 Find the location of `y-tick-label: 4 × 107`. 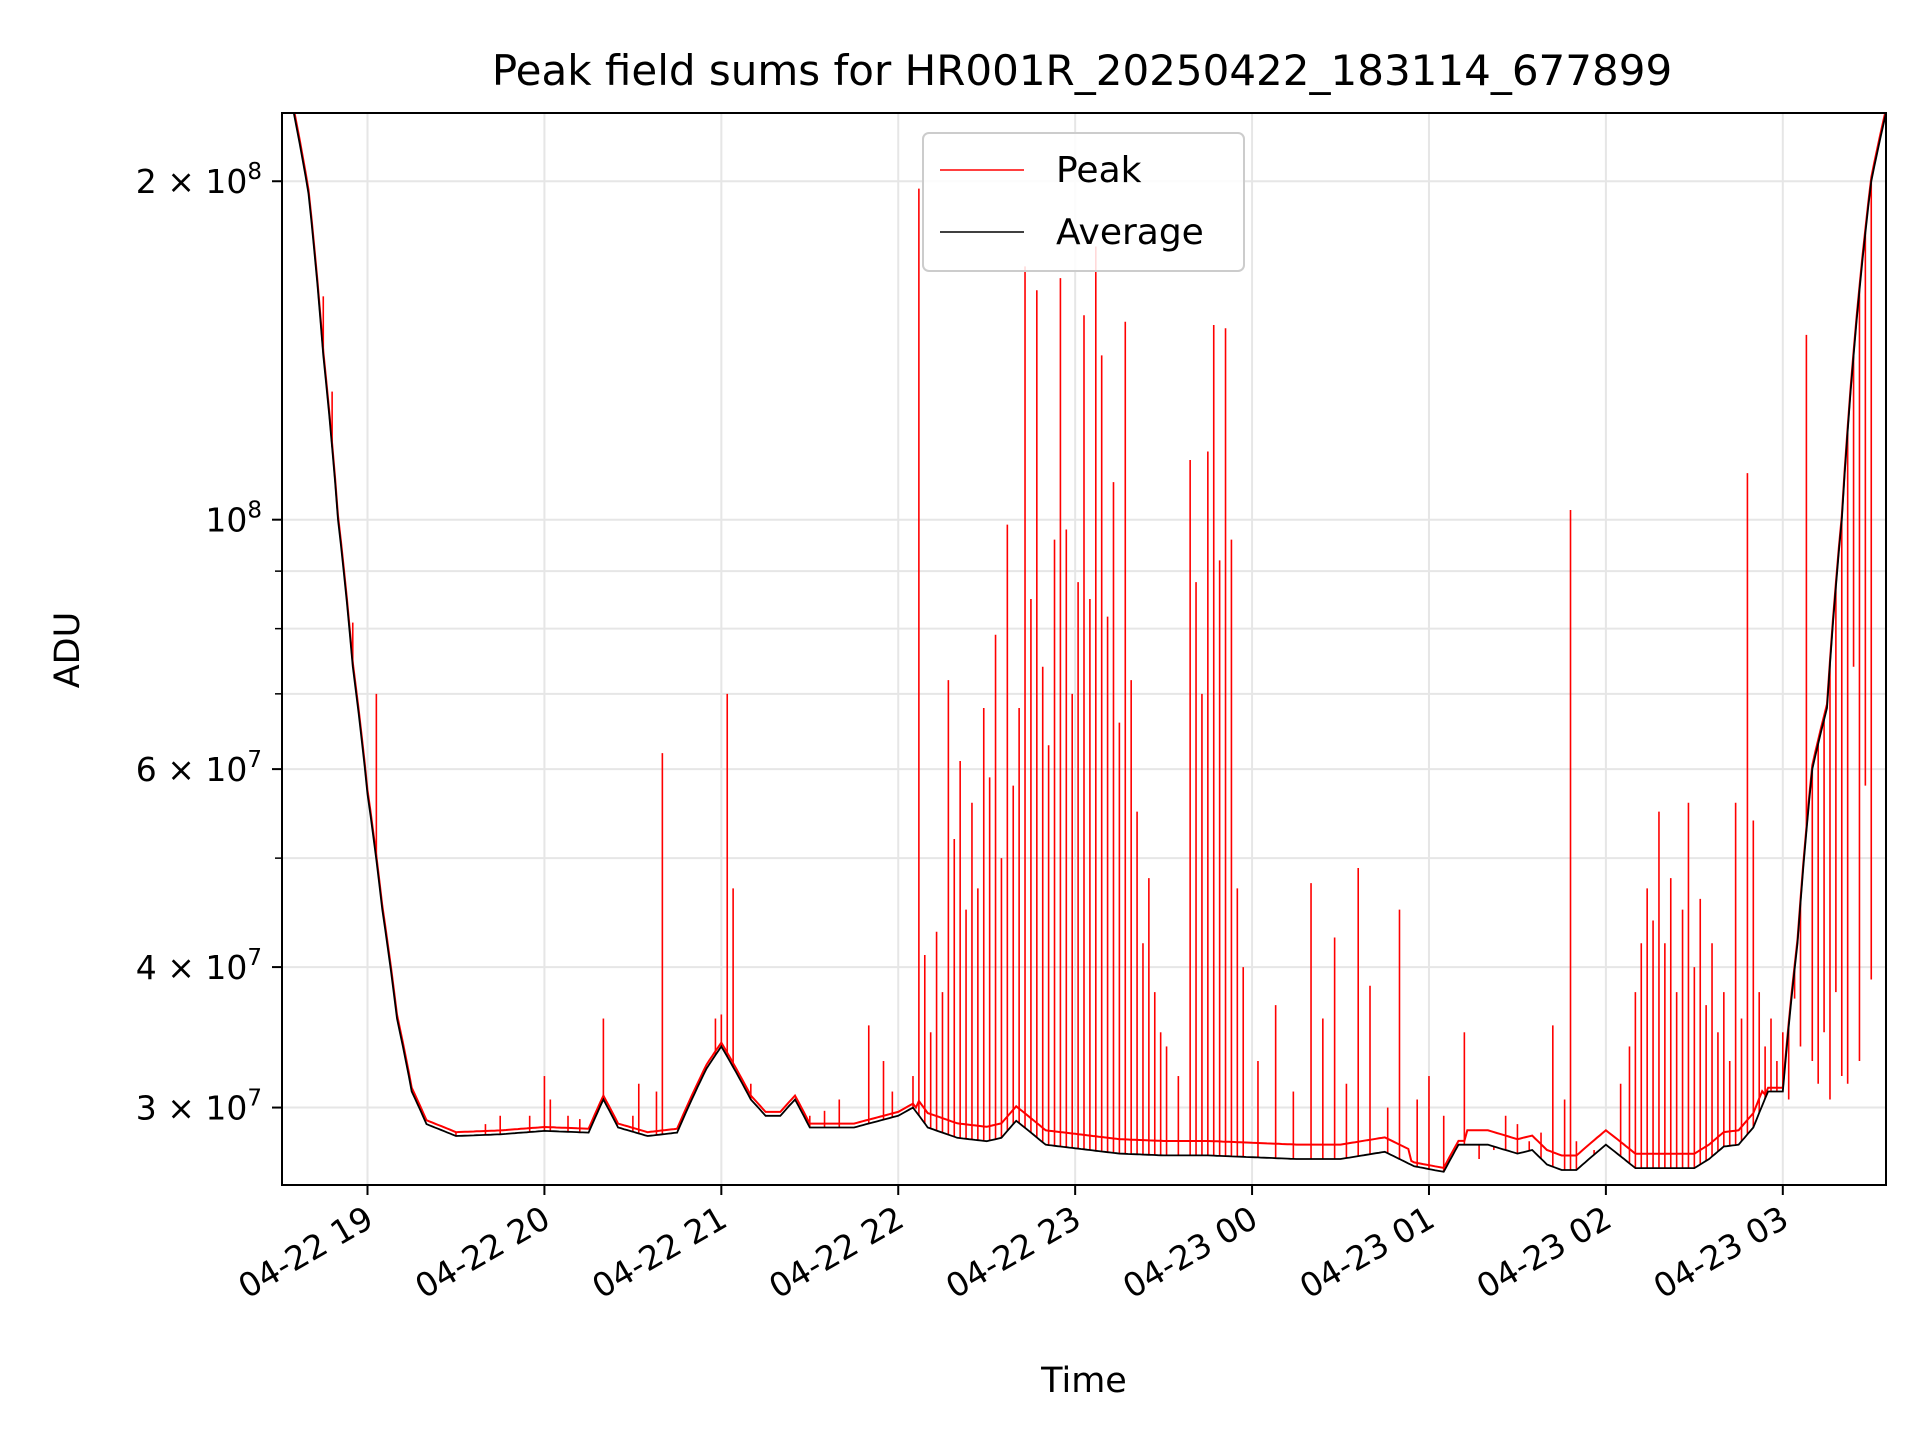

y-tick-label: 4 × 107 is located at coordinates (199, 966).